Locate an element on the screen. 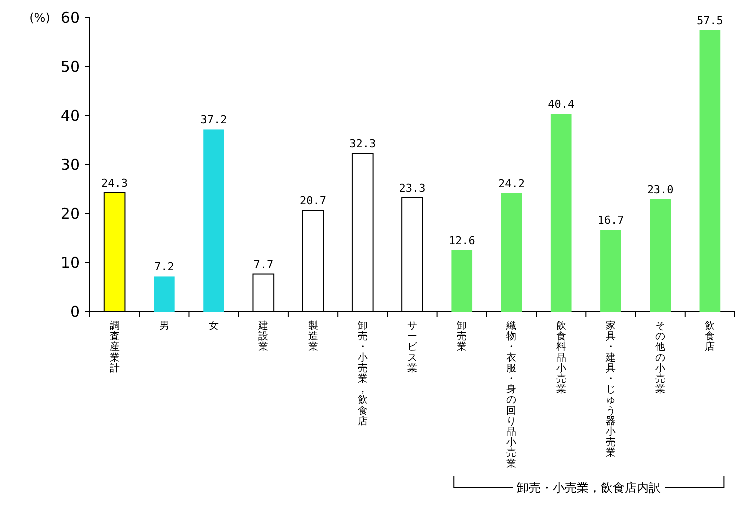 Image resolution: width=745 pixels, height=505 pixels. x-tick-label: 調査産業計 is located at coordinates (115, 347).